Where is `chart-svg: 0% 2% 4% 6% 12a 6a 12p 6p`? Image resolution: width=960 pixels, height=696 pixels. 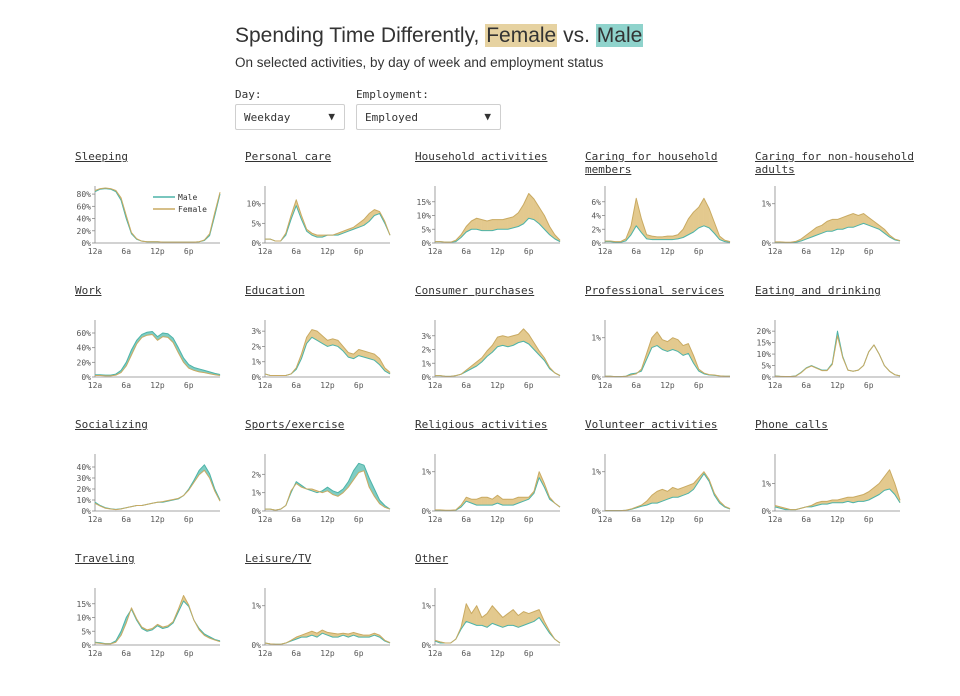
chart-svg: 0% 2% 4% 6% 12a 6a 12p 6p is located at coordinates (661, 221).